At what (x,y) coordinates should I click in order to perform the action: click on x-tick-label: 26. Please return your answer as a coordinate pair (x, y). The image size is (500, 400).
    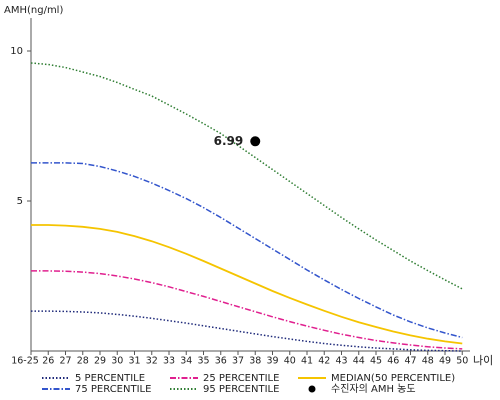
    Looking at the image, I should click on (48, 361).